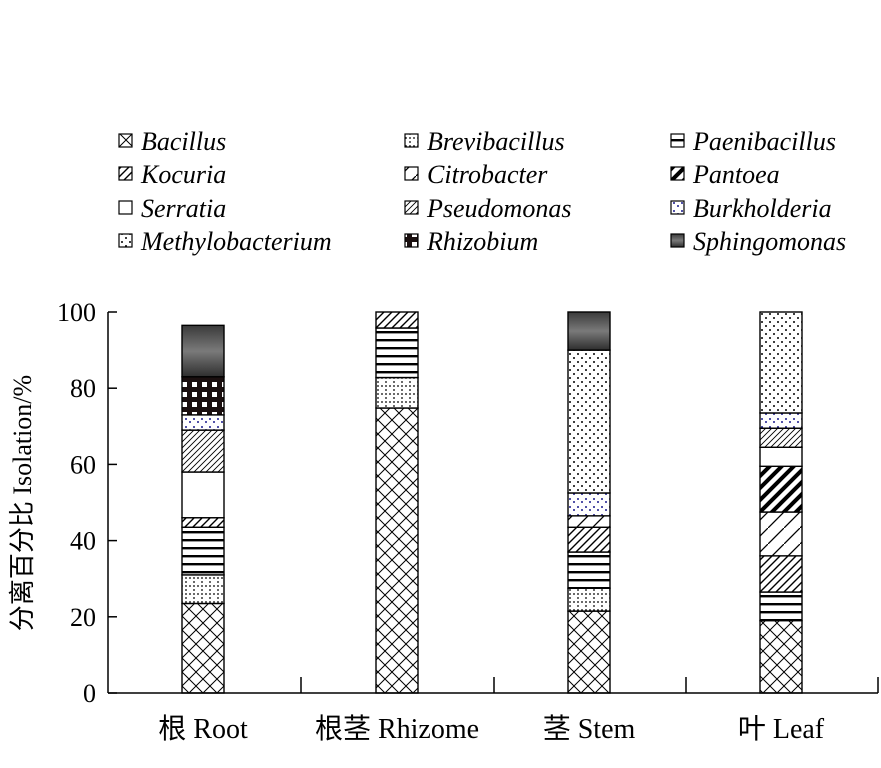  Describe the element at coordinates (83, 541) in the screenshot. I see `y-tick-label: 40` at that location.